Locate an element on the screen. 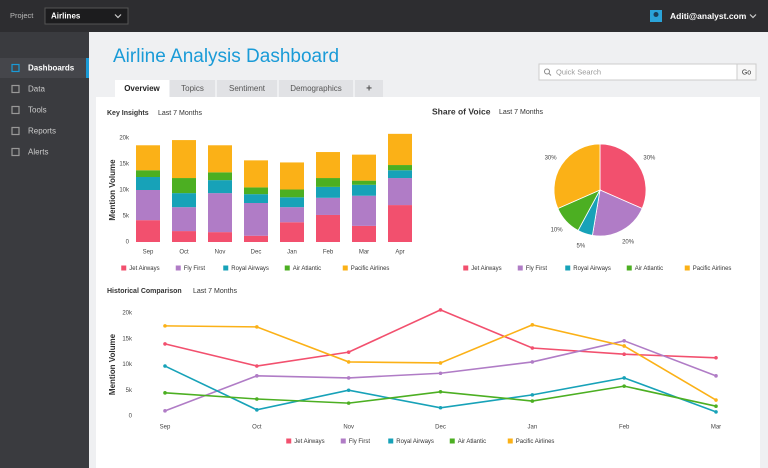 The image size is (768, 468). y-tick-label: 20k is located at coordinates (127, 314).